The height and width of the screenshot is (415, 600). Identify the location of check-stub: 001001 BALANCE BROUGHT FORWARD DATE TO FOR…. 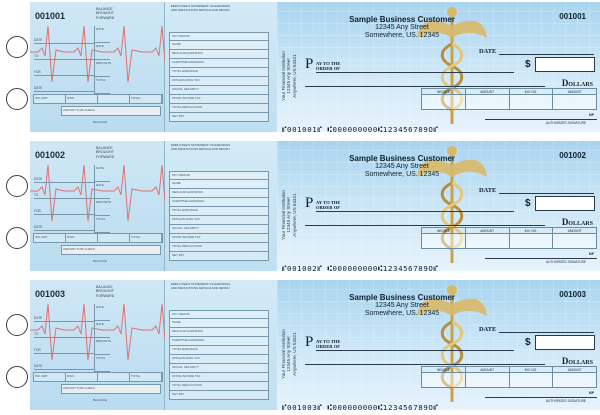
(97, 67).